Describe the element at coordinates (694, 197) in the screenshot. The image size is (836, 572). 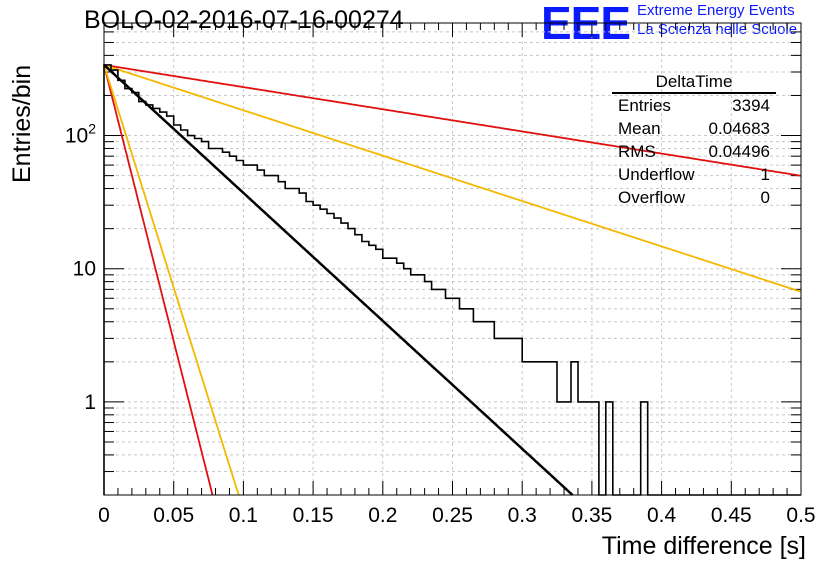
I see `stats-row: Overflow 0` at that location.